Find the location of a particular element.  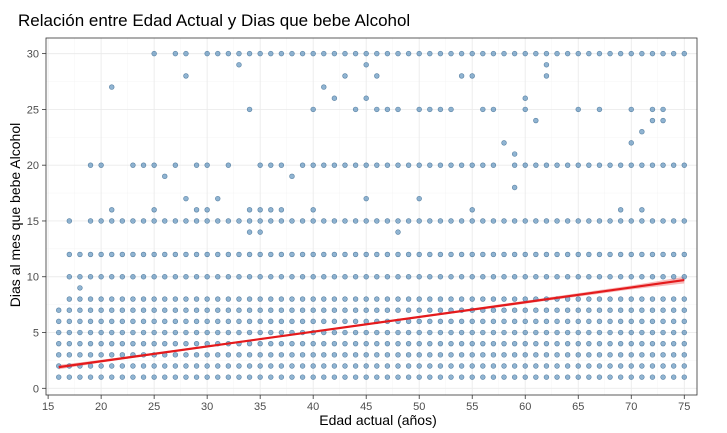

y-tick-label: 10 is located at coordinates (33, 278).